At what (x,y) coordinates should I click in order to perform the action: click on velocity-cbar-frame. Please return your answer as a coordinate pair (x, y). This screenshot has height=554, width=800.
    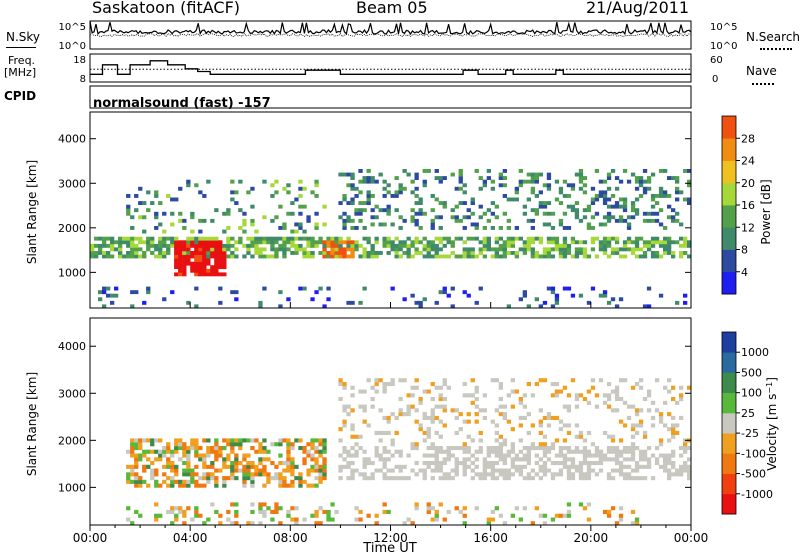
    Looking at the image, I should click on (729, 423).